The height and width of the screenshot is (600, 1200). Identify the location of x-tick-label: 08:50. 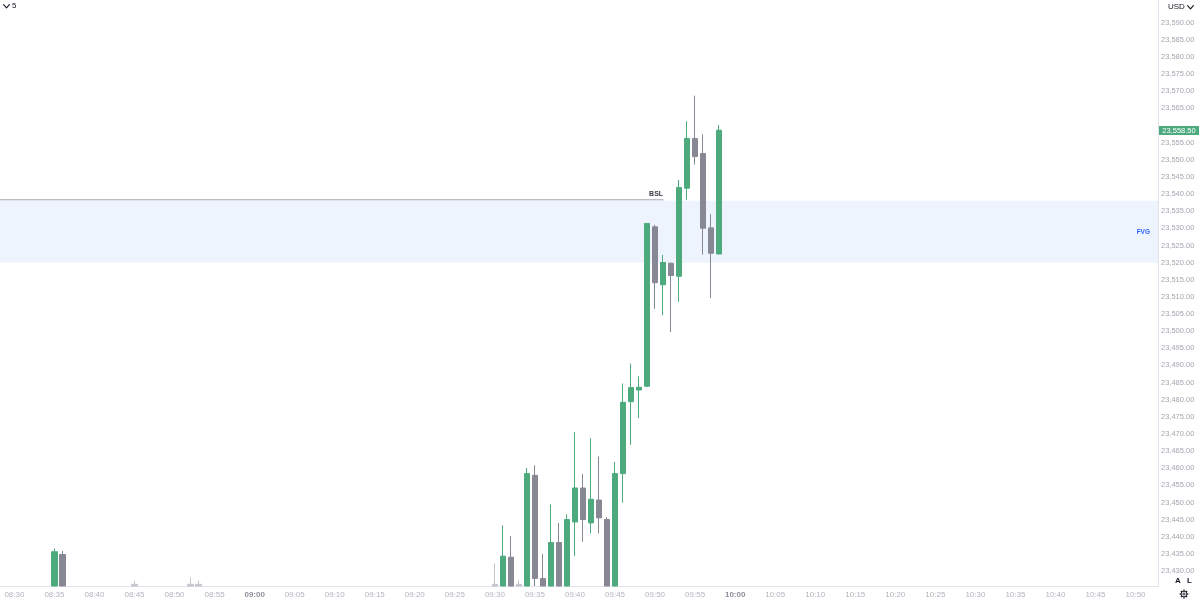
(175, 594).